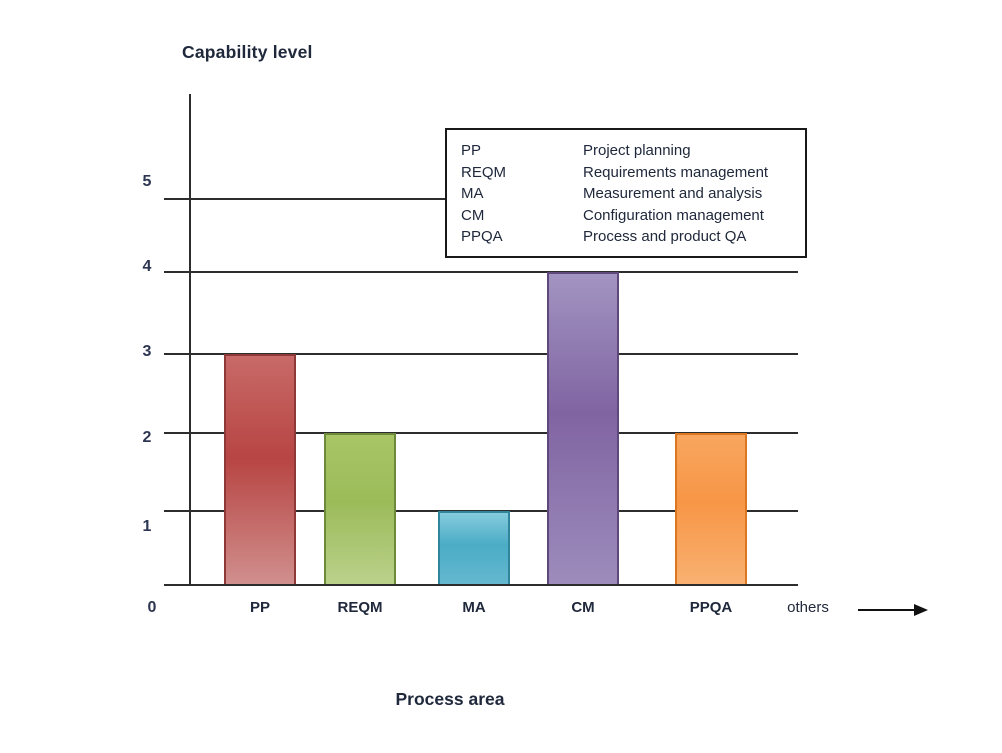 Image resolution: width=1002 pixels, height=753 pixels. What do you see at coordinates (665, 237) in the screenshot?
I see `legend-label: Process and product QA` at bounding box center [665, 237].